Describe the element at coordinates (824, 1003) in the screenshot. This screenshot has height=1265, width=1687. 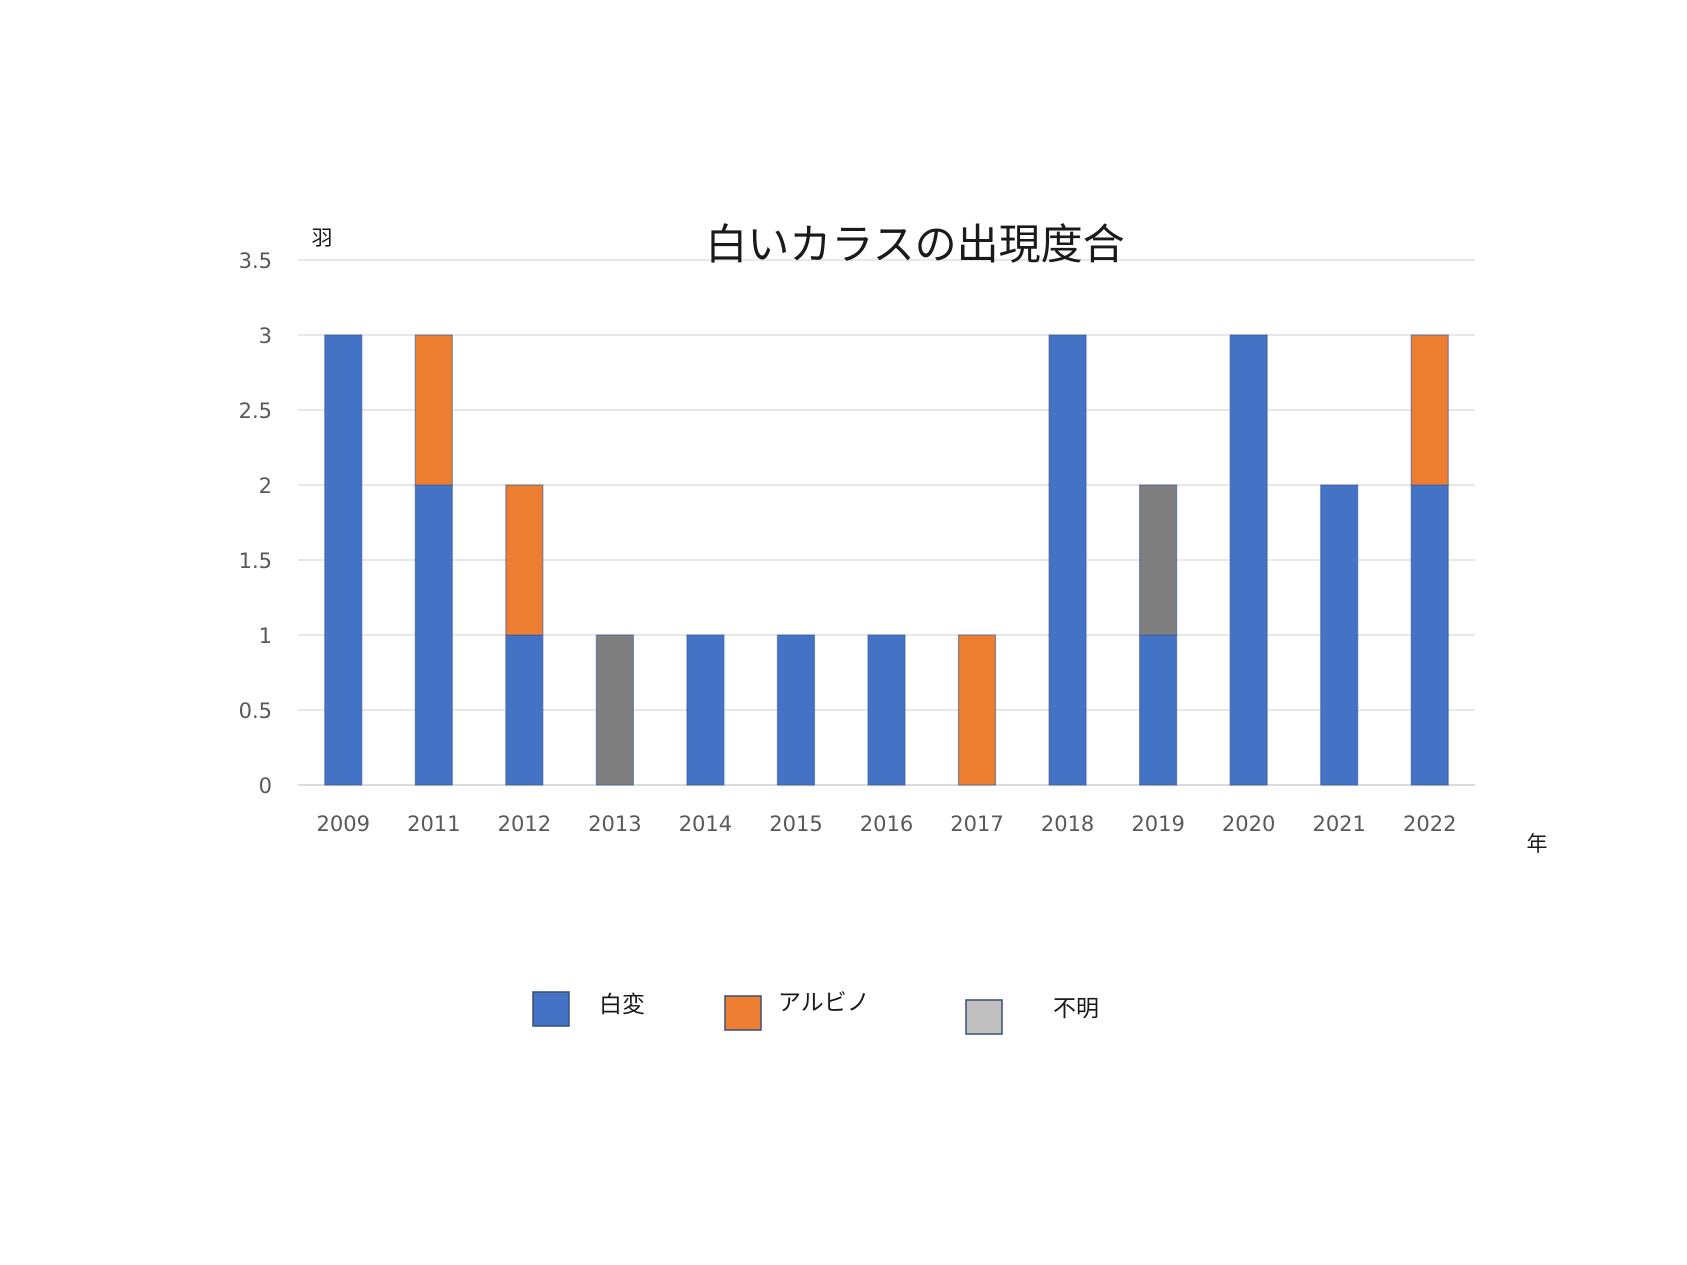
I see `legend-label: アルビノ` at that location.